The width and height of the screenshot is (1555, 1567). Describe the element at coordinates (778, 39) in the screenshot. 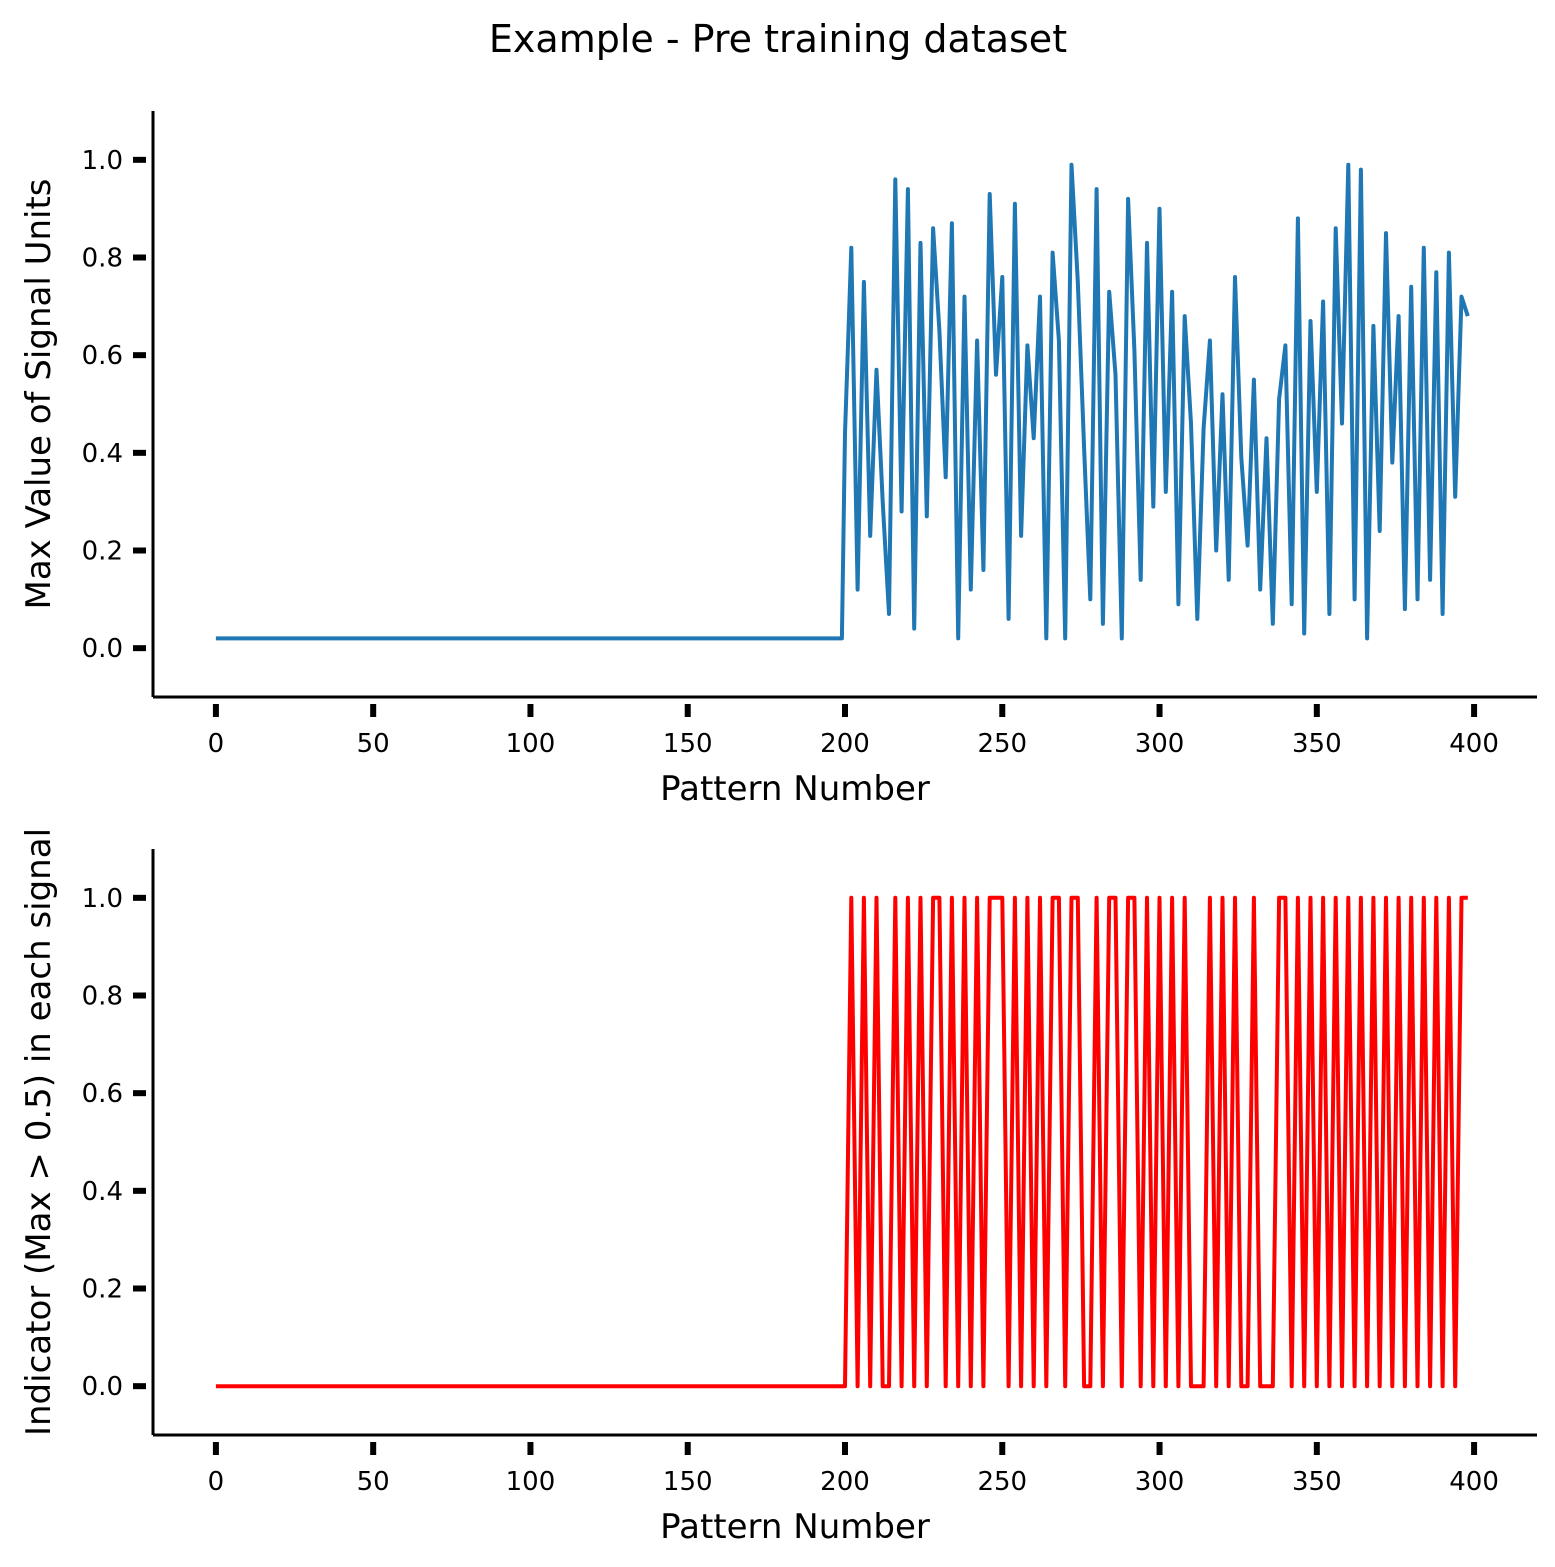

I see `chart-title: Example - Pre training dataset` at that location.